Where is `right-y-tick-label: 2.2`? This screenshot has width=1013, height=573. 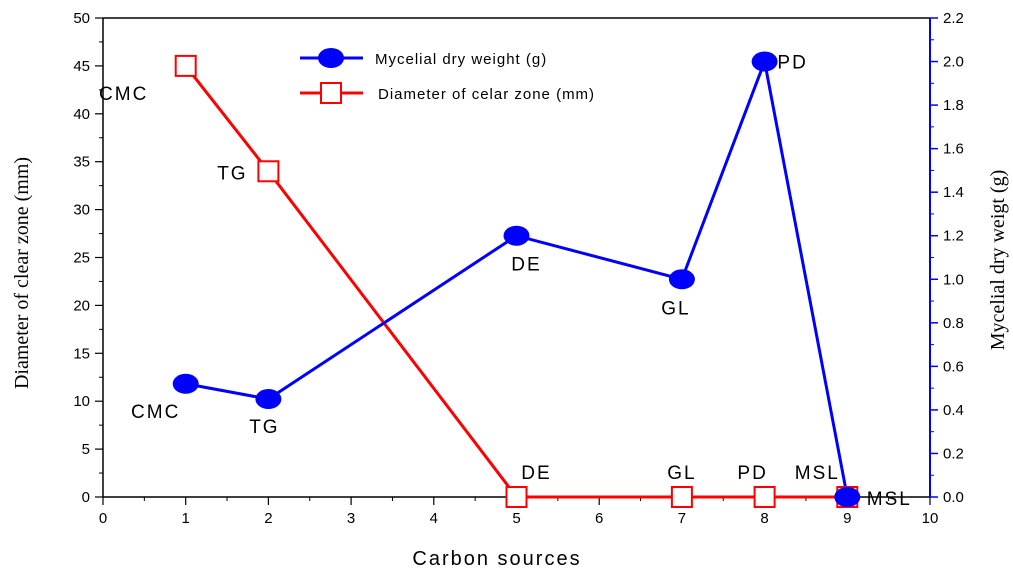 right-y-tick-label: 2.2 is located at coordinates (953, 18).